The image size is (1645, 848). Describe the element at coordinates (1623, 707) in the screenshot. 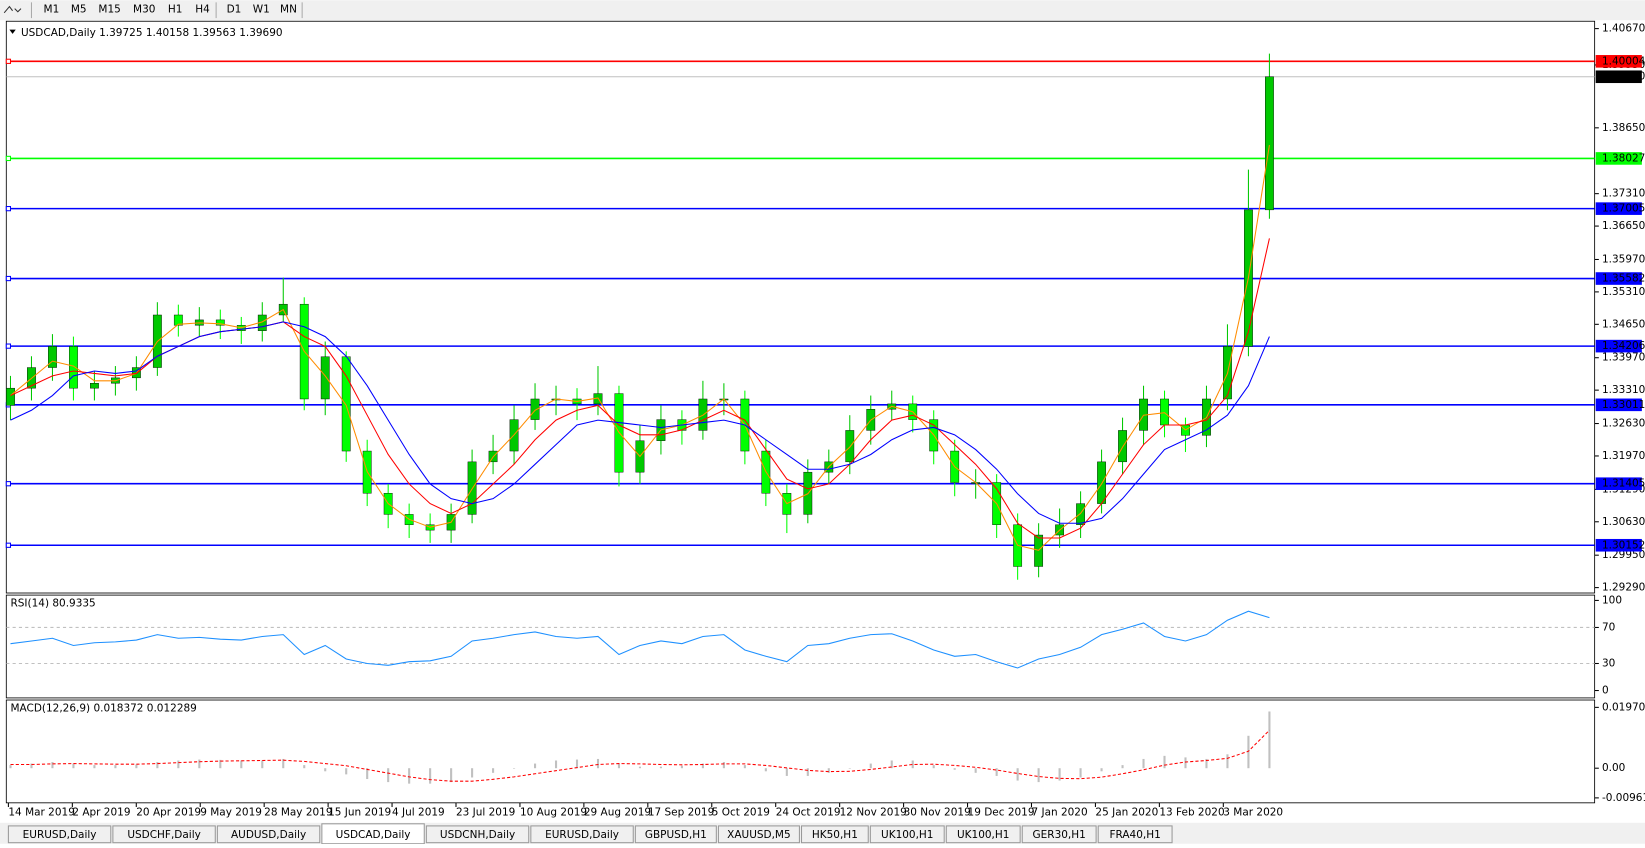

I see `y-tick-label: 0.019705` at that location.